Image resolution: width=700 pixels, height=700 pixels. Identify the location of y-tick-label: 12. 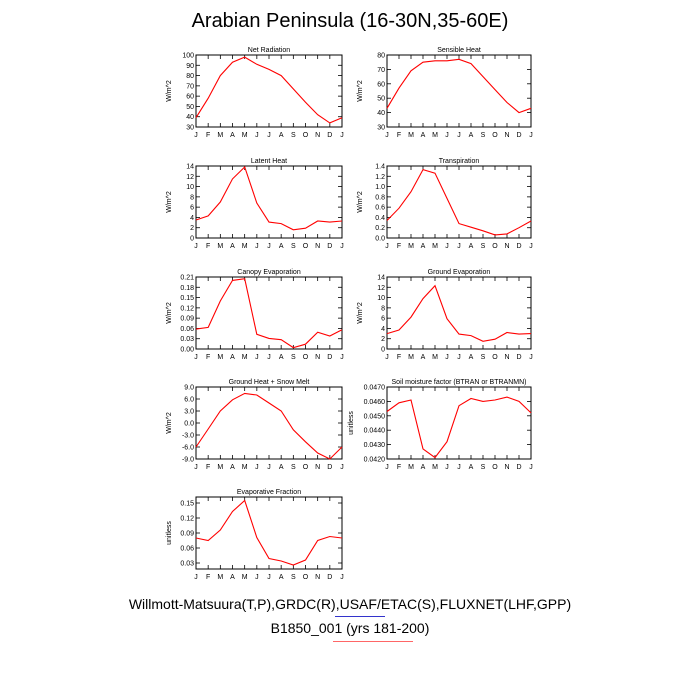
(190, 177).